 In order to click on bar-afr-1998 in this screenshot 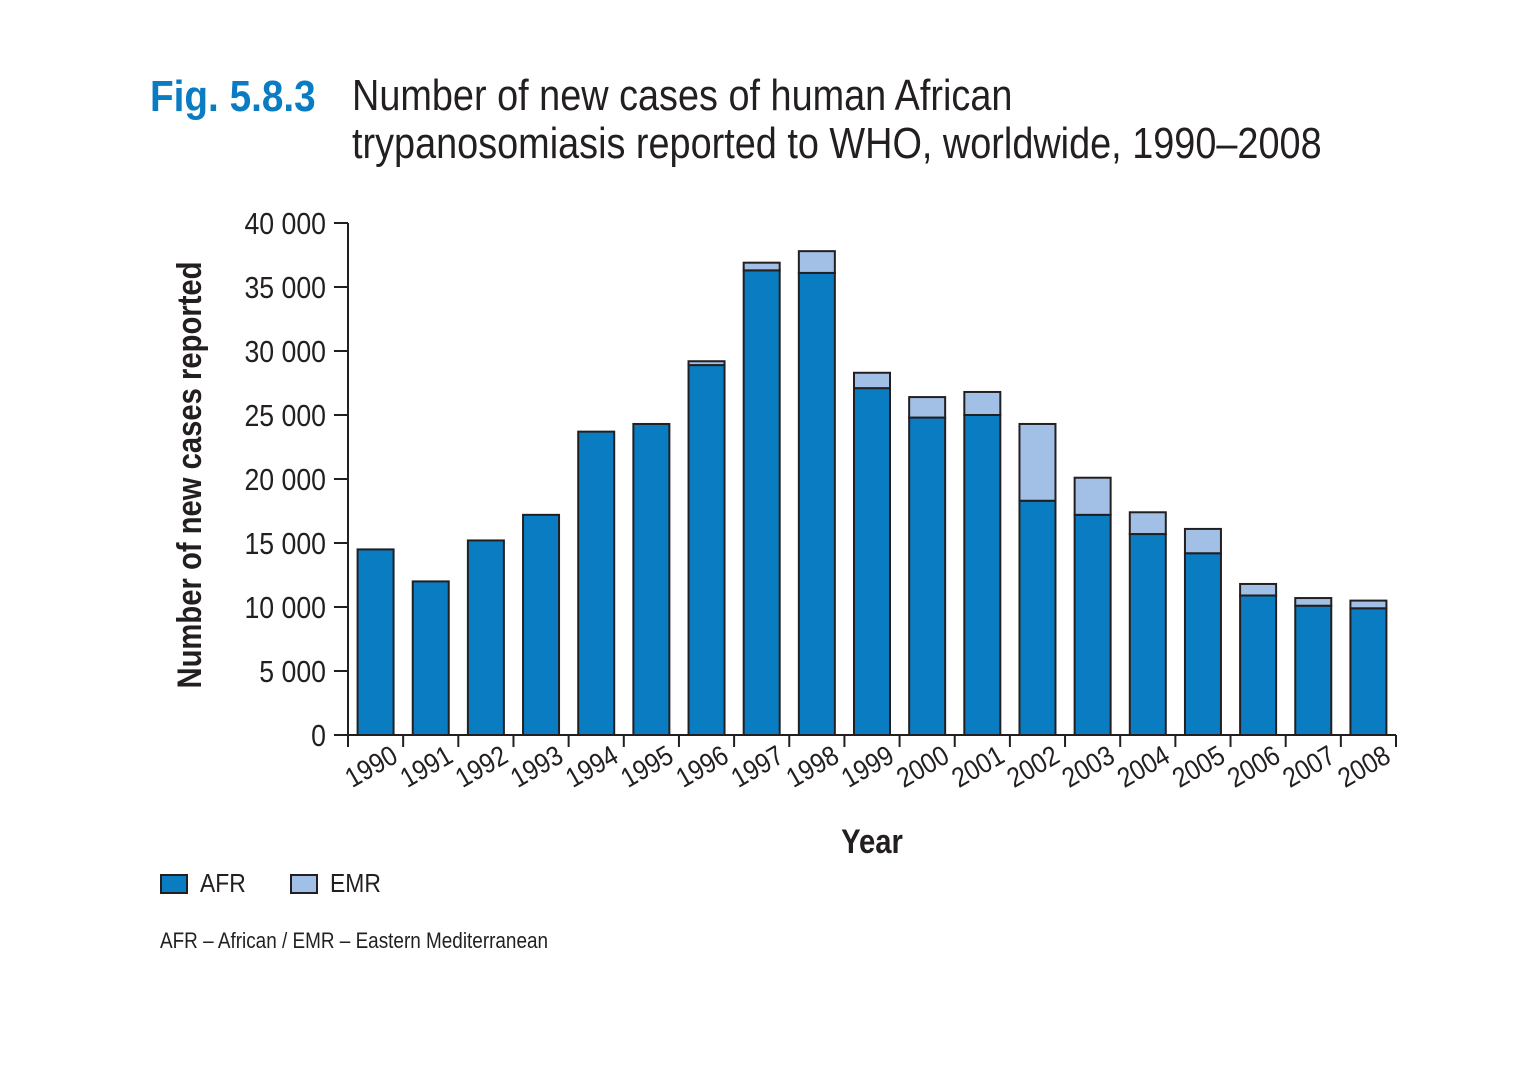, I will do `click(816, 503)`.